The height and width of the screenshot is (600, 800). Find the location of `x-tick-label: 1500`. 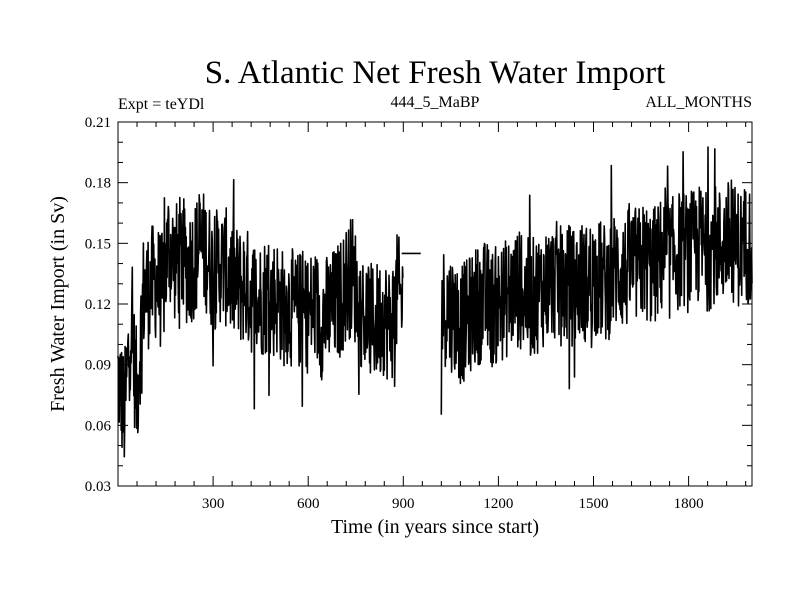

x-tick-label: 1500 is located at coordinates (594, 504).